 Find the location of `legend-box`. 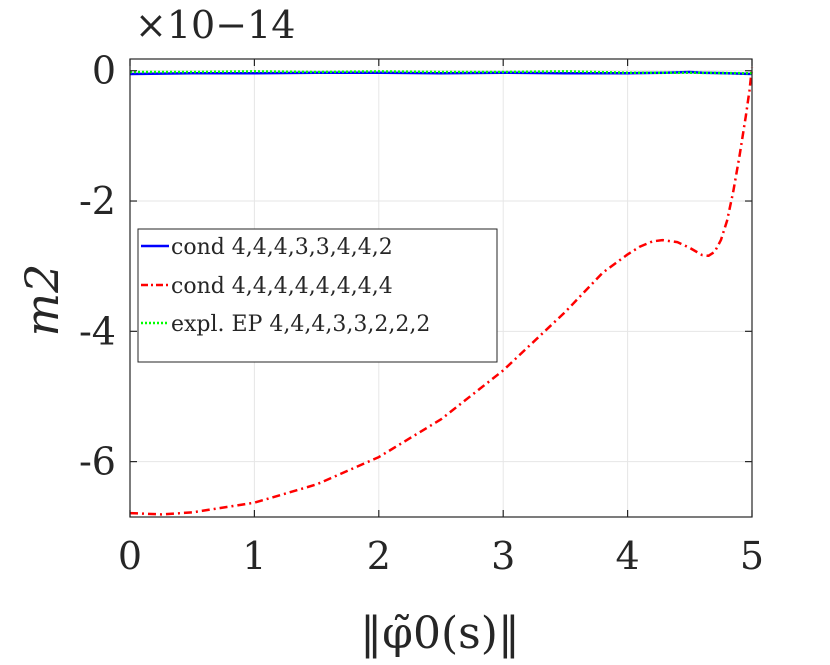

legend-box is located at coordinates (317, 295).